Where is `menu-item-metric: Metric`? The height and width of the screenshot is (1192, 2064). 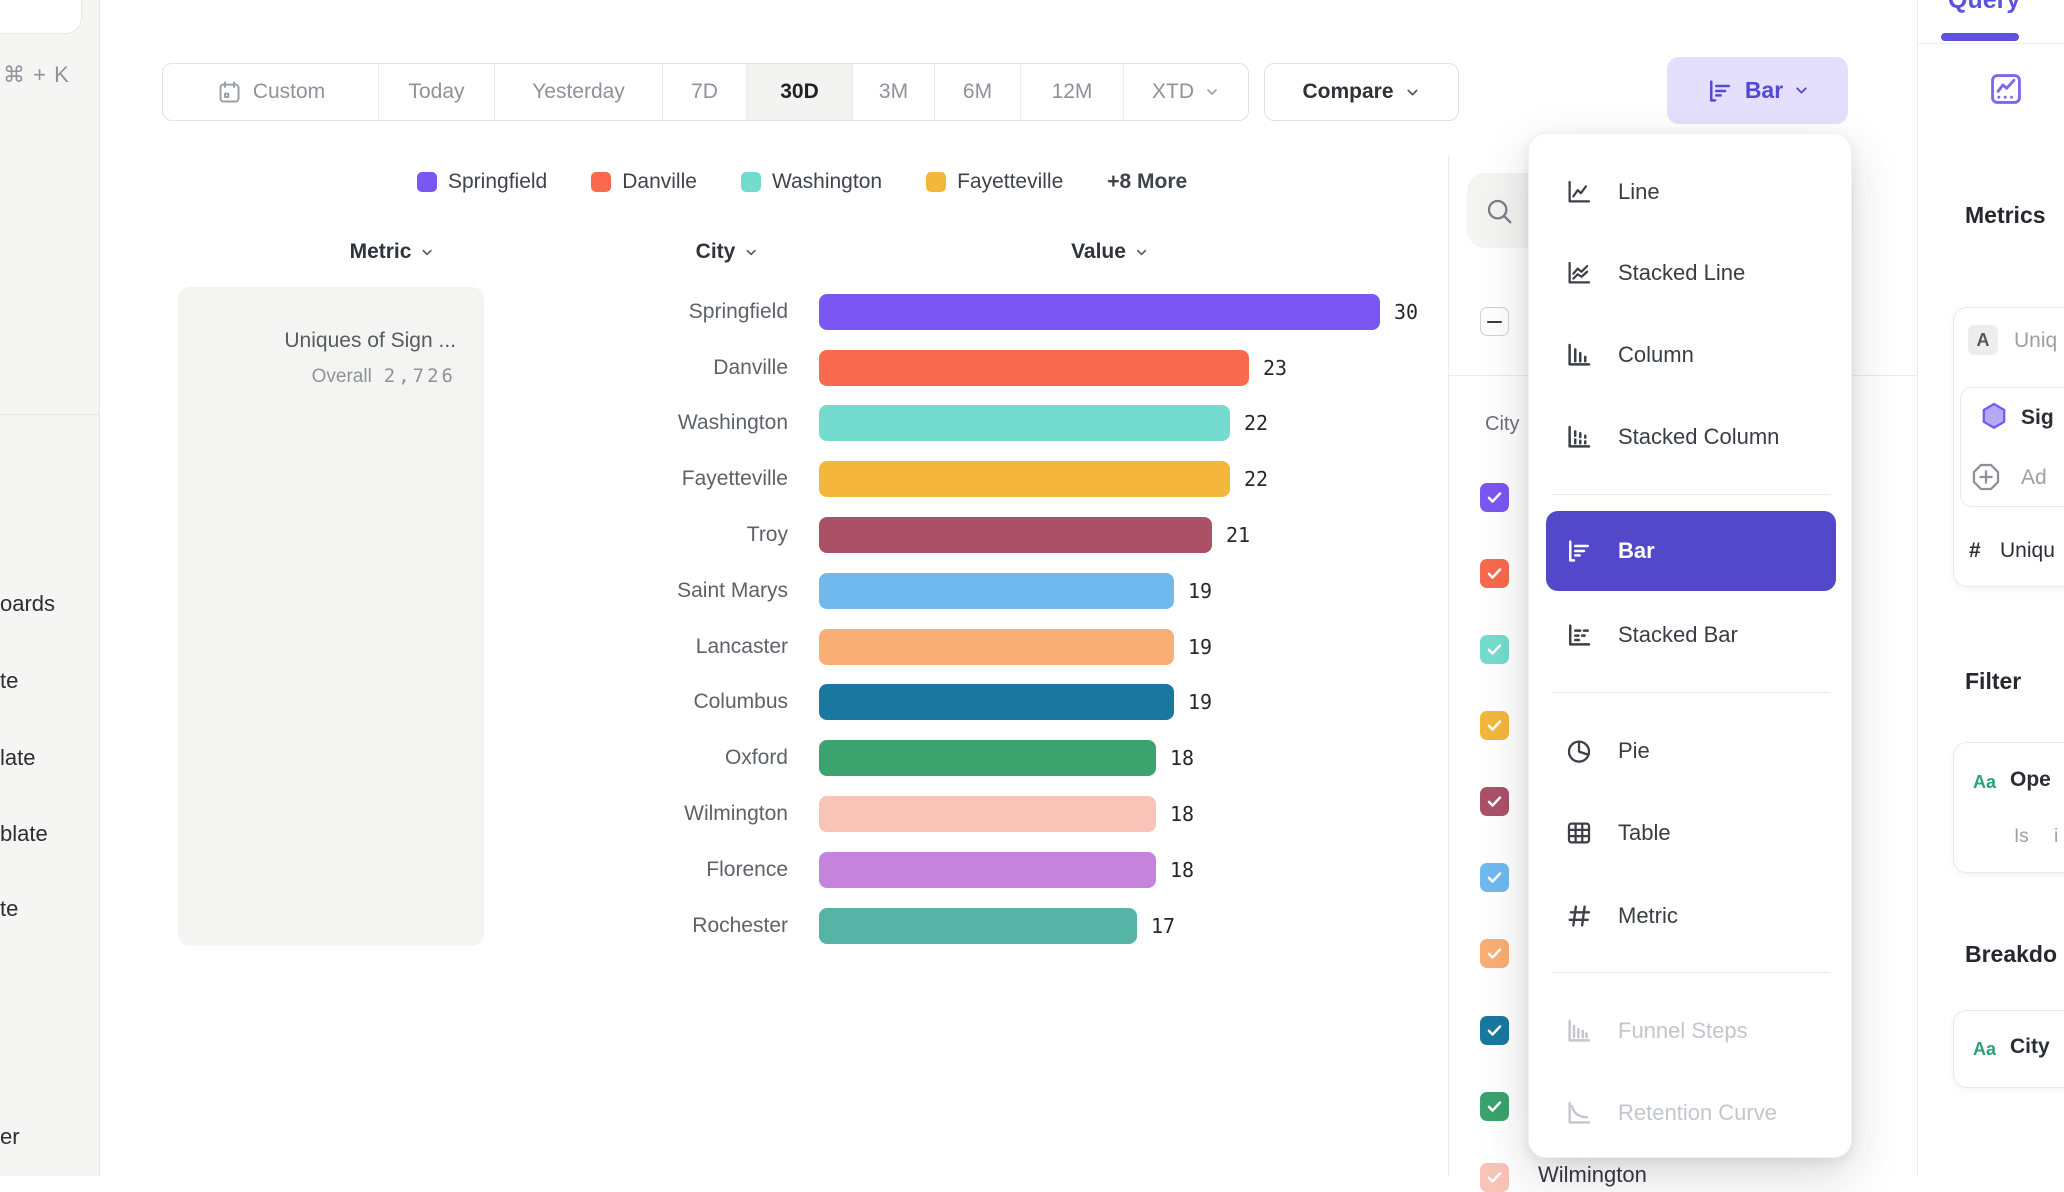 menu-item-metric: Metric is located at coordinates (1690, 916).